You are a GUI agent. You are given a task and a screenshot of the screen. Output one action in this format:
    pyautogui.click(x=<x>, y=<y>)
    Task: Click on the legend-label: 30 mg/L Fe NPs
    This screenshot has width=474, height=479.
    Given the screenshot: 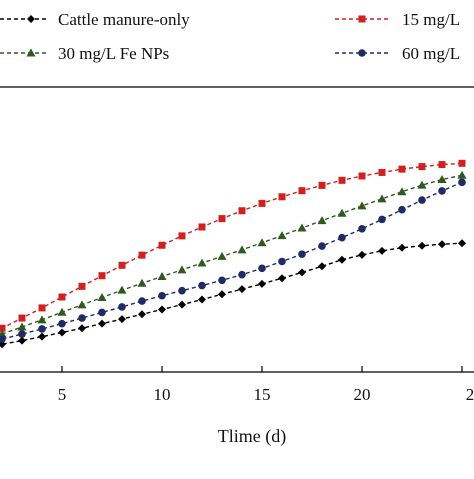 What is the action you would take?
    pyautogui.click(x=113, y=53)
    